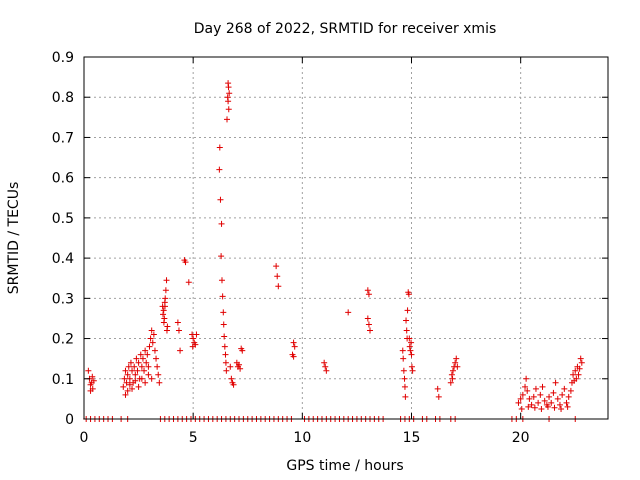  Describe the element at coordinates (521, 438) in the screenshot. I see `x-tick-label: 20` at that location.